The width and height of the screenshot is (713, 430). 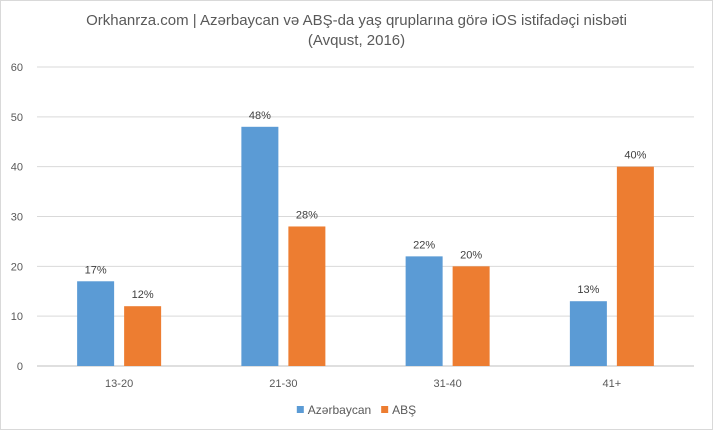 I want to click on data-label: 40%, so click(x=635, y=156).